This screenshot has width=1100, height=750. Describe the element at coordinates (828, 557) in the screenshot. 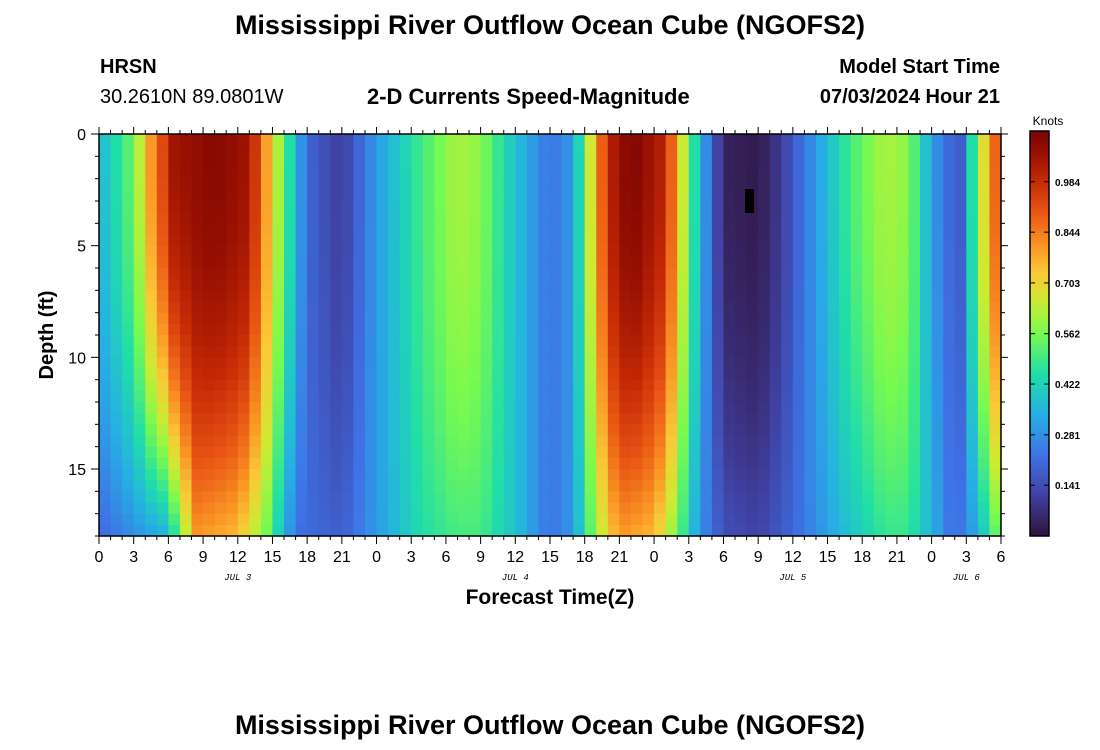

I see `x-tick-label: 15` at that location.